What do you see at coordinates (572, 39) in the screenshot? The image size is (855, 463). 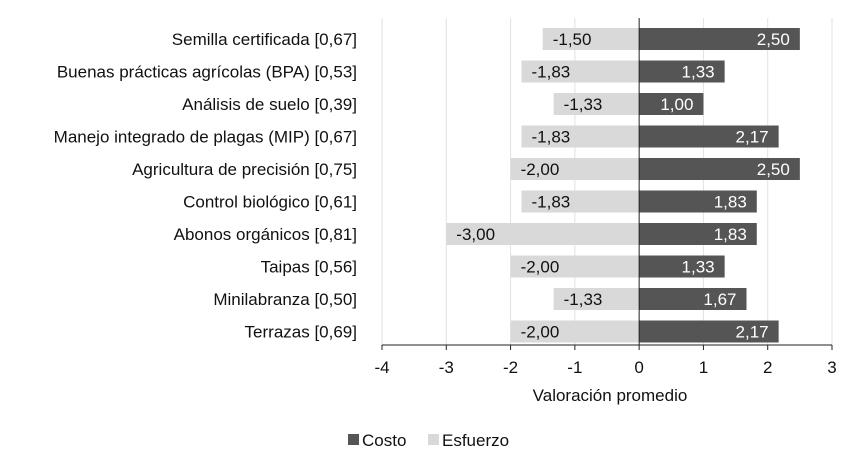 I see `value-label-esfuerzo: -1,50` at bounding box center [572, 39].